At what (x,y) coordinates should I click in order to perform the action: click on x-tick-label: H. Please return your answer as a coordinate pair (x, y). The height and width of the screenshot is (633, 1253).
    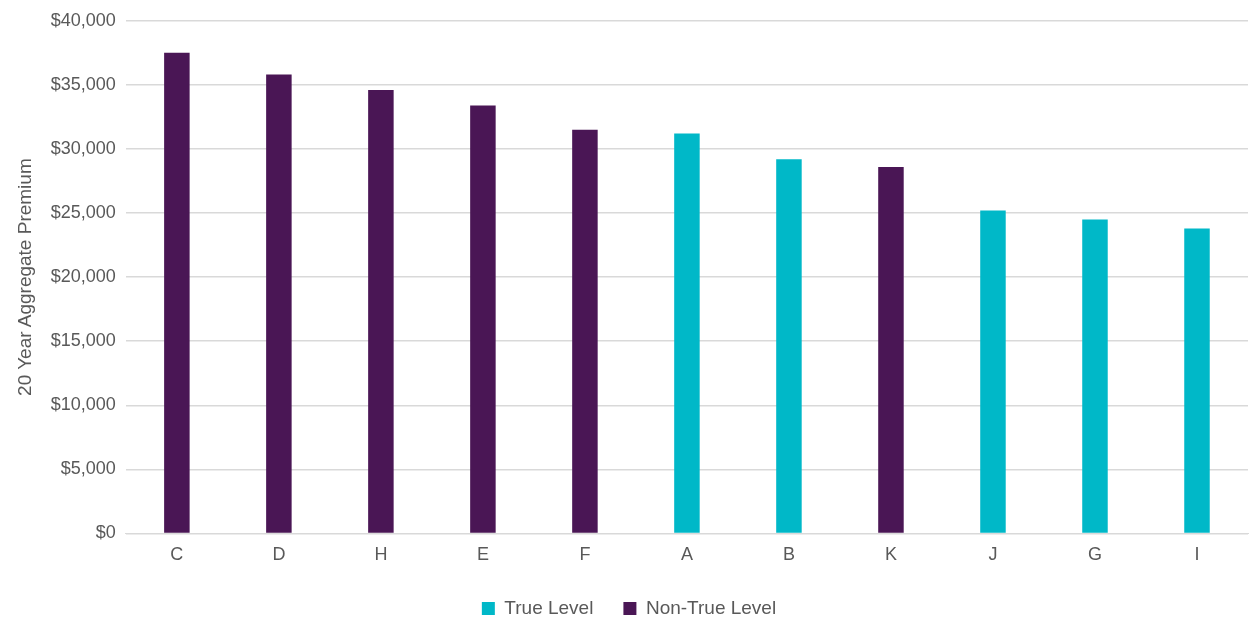
    Looking at the image, I should click on (381, 554).